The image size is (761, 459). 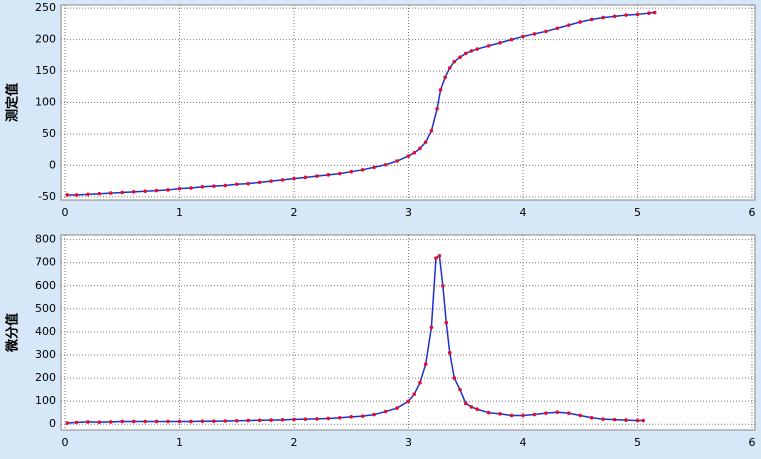 What do you see at coordinates (752, 212) in the screenshot?
I see `x-tick-label: 6` at bounding box center [752, 212].